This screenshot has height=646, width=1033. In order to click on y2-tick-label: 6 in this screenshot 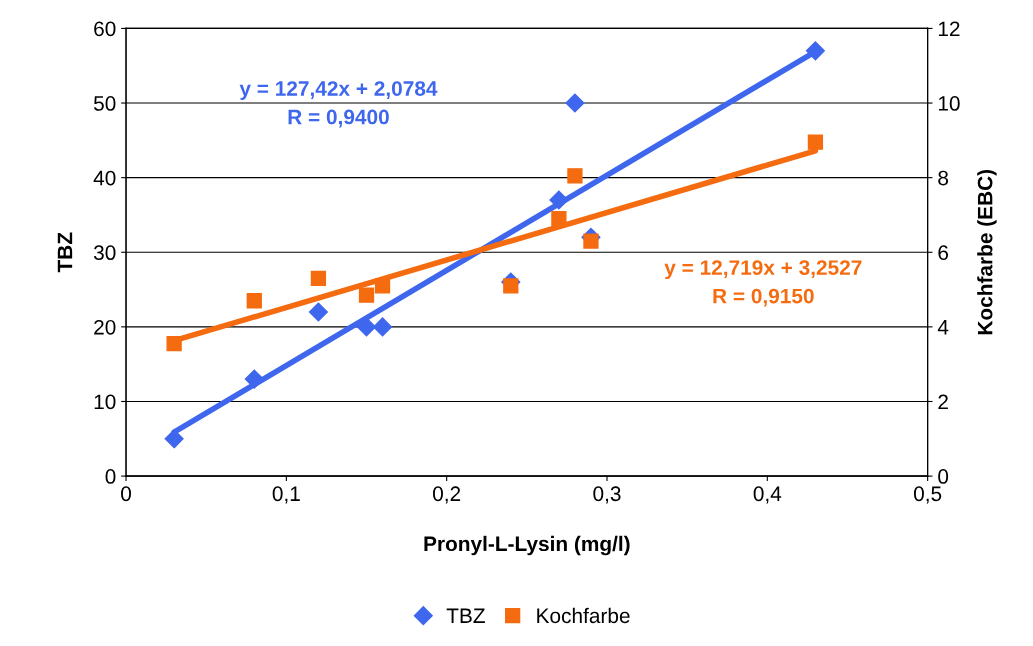, I will do `click(943, 253)`.